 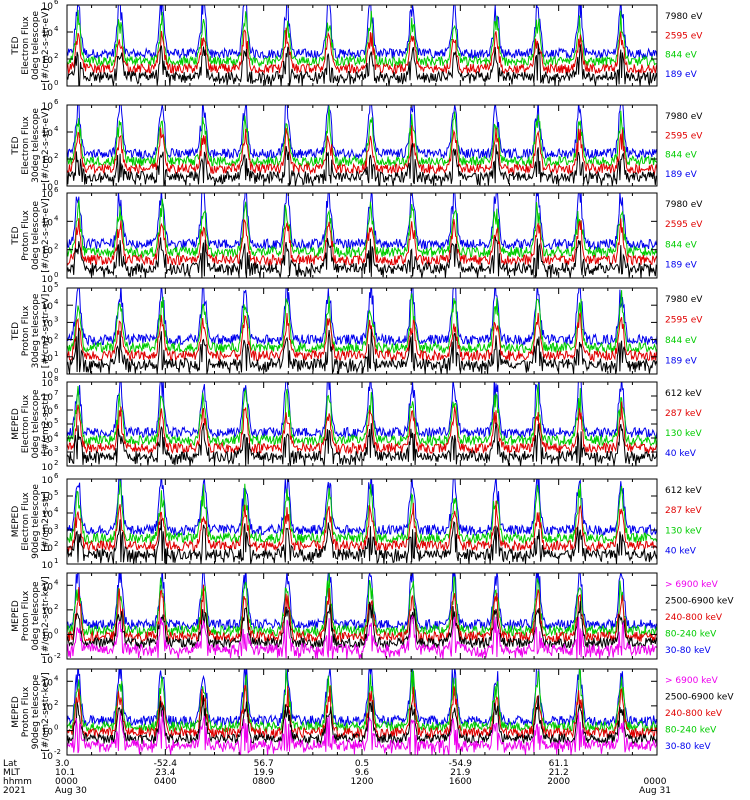 What do you see at coordinates (17, 782) in the screenshot?
I see `x-axis-row-label: hhmm` at bounding box center [17, 782].